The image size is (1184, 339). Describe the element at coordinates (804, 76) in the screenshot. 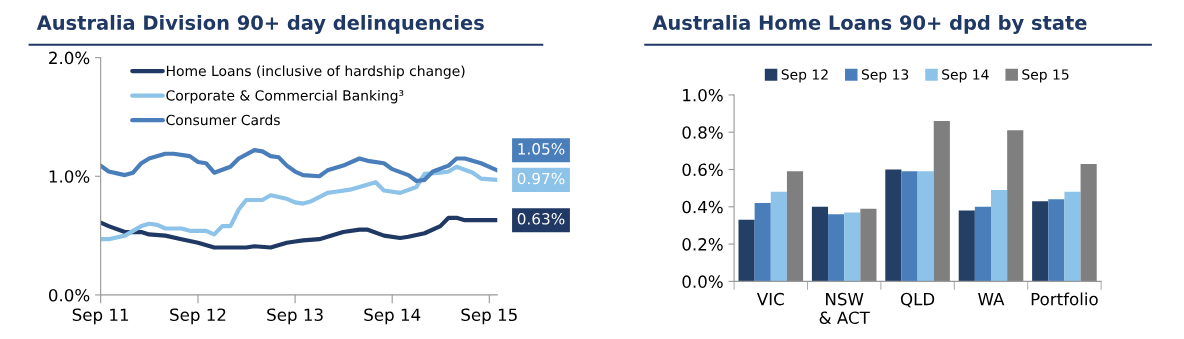

I see `legend-label: Sep 12` at that location.